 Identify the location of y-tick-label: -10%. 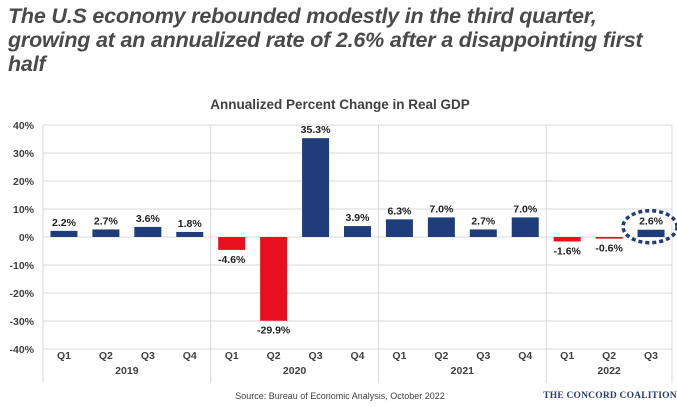
(21, 266).